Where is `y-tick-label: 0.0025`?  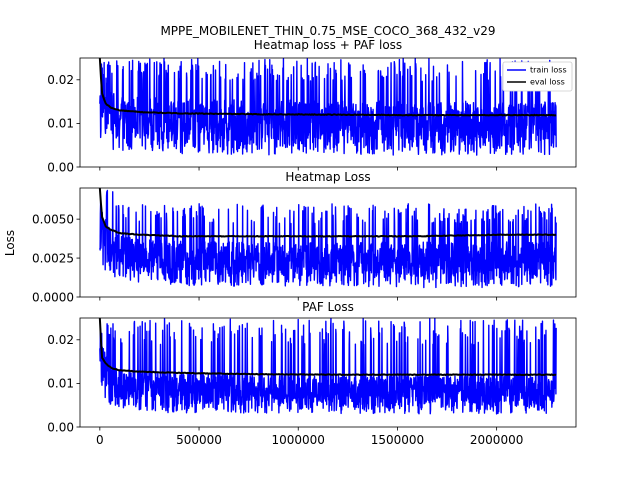
y-tick-label: 0.0025 is located at coordinates (53, 258).